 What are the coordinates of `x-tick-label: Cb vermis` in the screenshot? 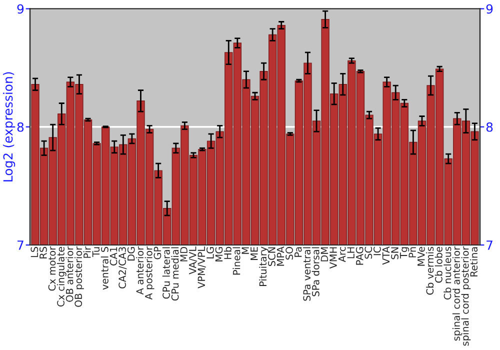 It's located at (430, 270).